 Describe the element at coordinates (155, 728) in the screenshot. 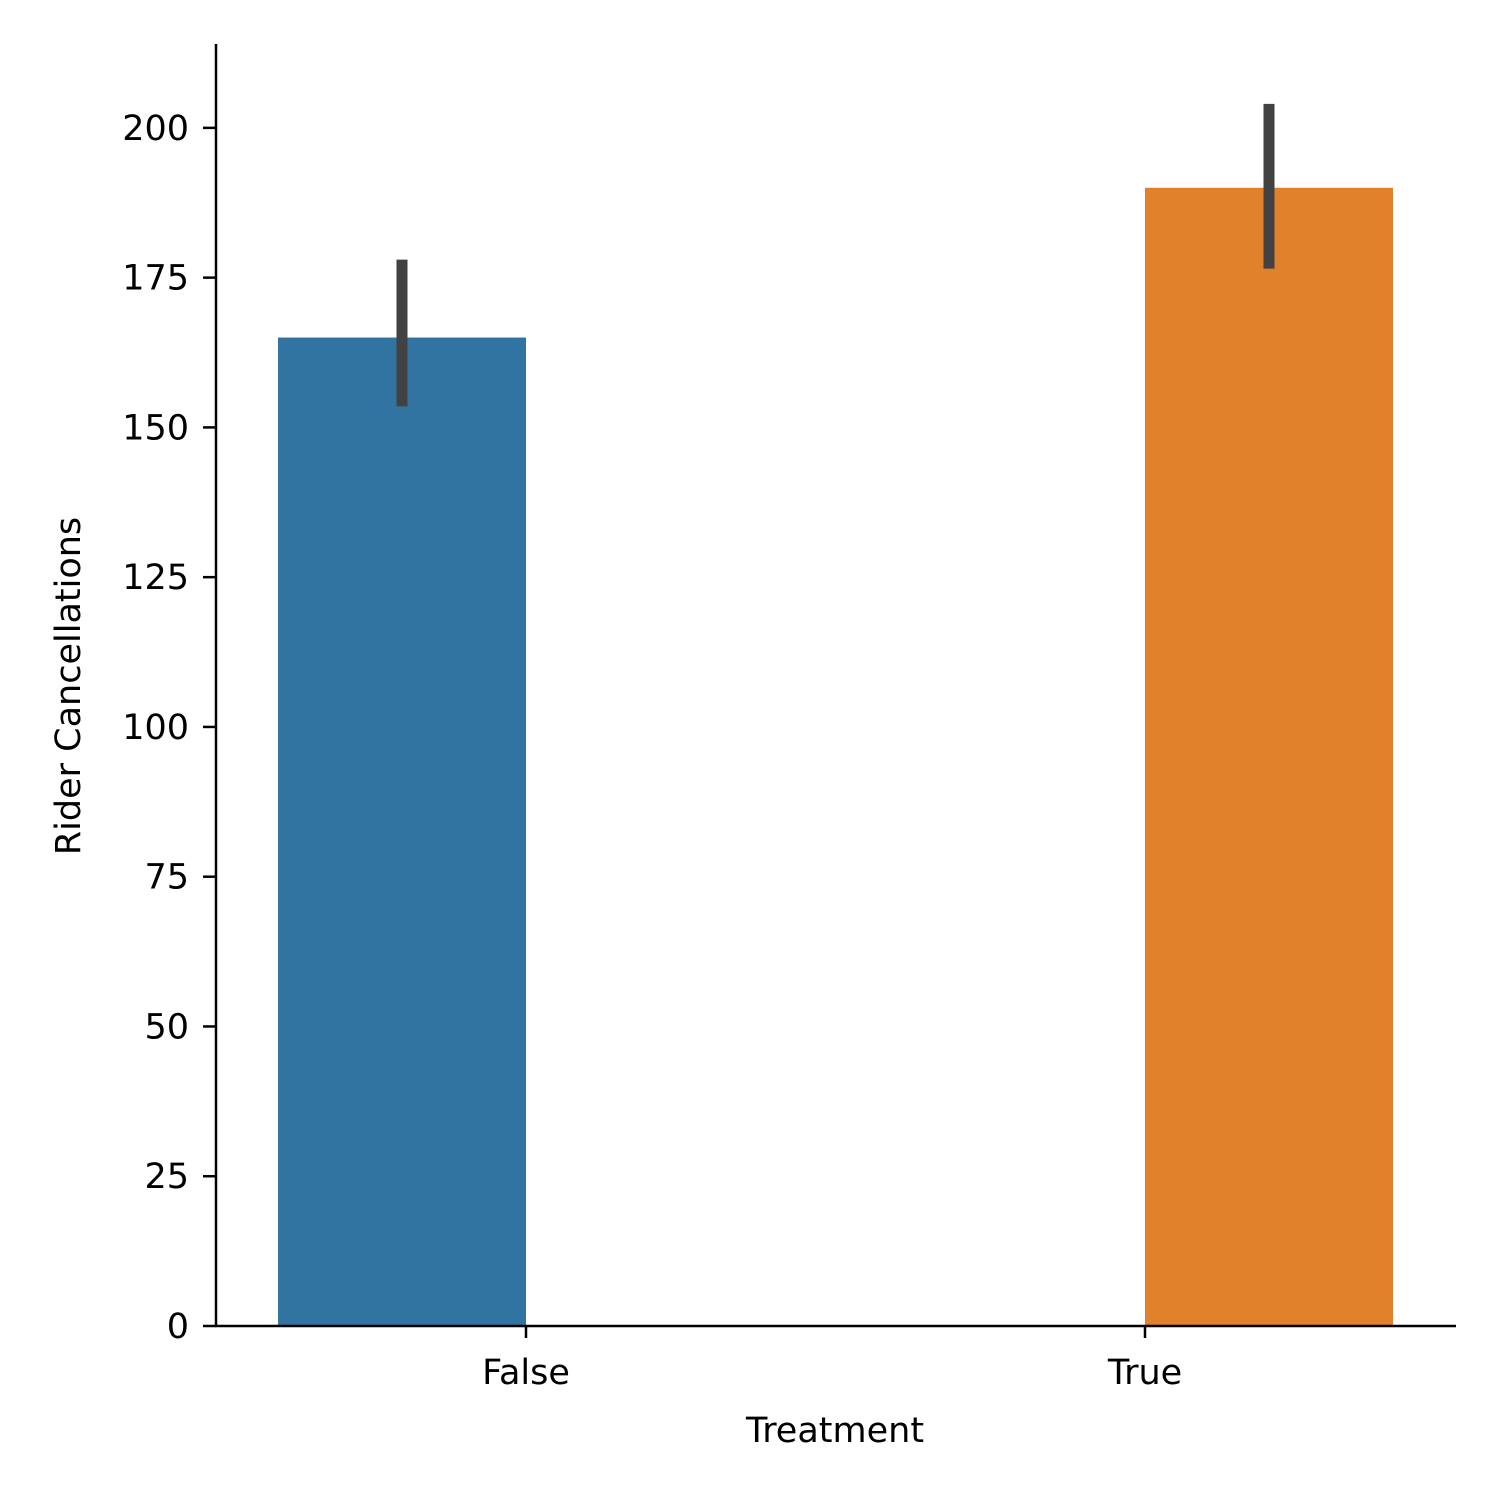

I see `y-tick-label: 100` at that location.